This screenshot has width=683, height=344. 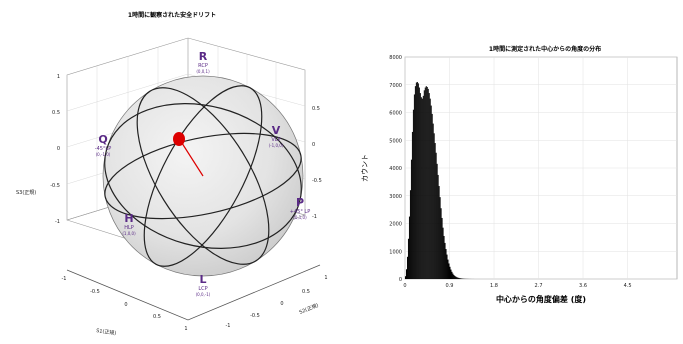 I want to click on y-tick-label: 5000, so click(x=395, y=141).